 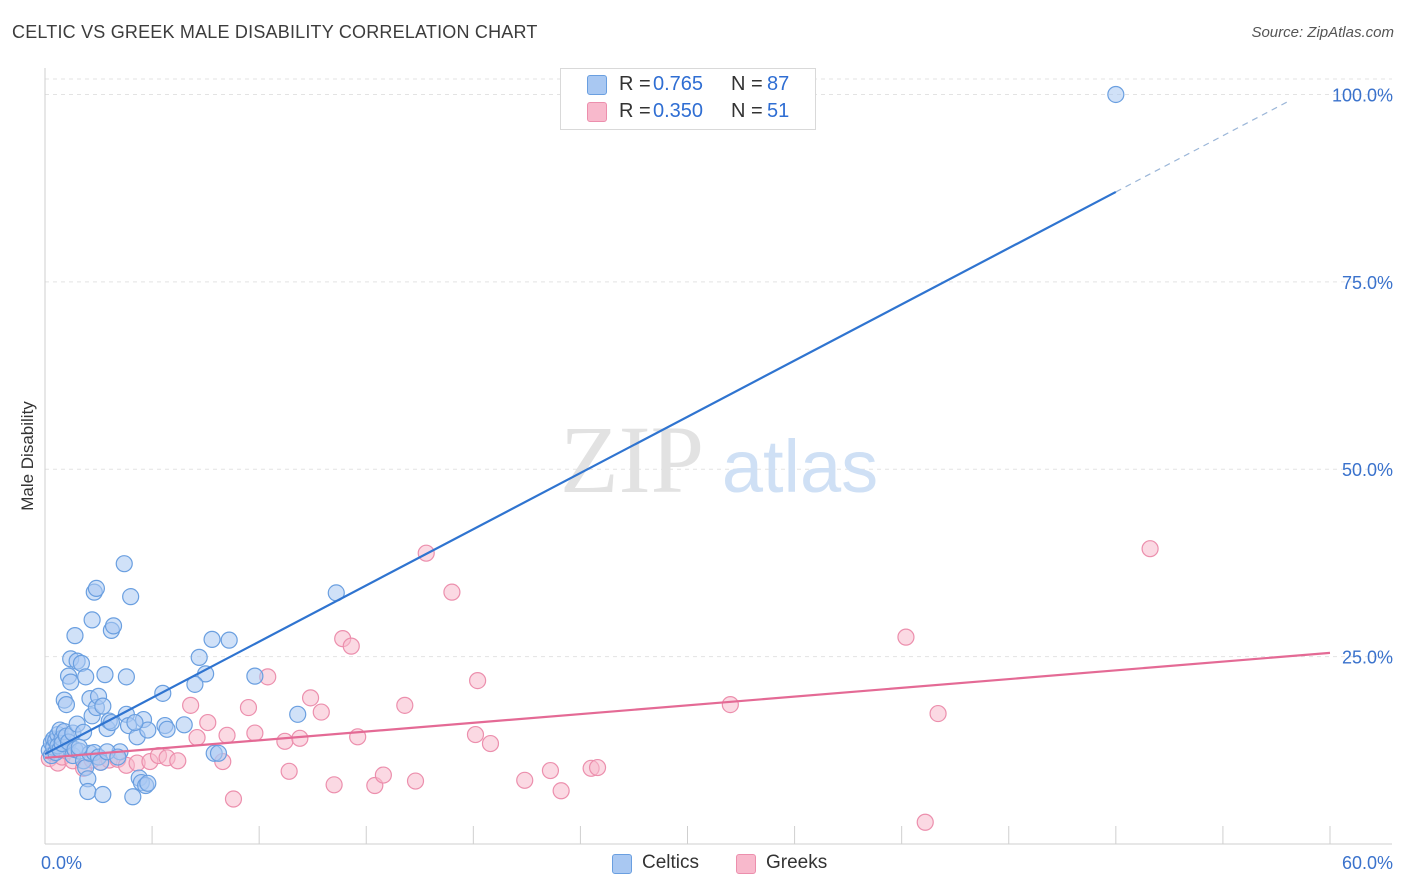 What do you see at coordinates (1201, 147) in the screenshot?
I see `celtics-trendline-extension` at bounding box center [1201, 147].